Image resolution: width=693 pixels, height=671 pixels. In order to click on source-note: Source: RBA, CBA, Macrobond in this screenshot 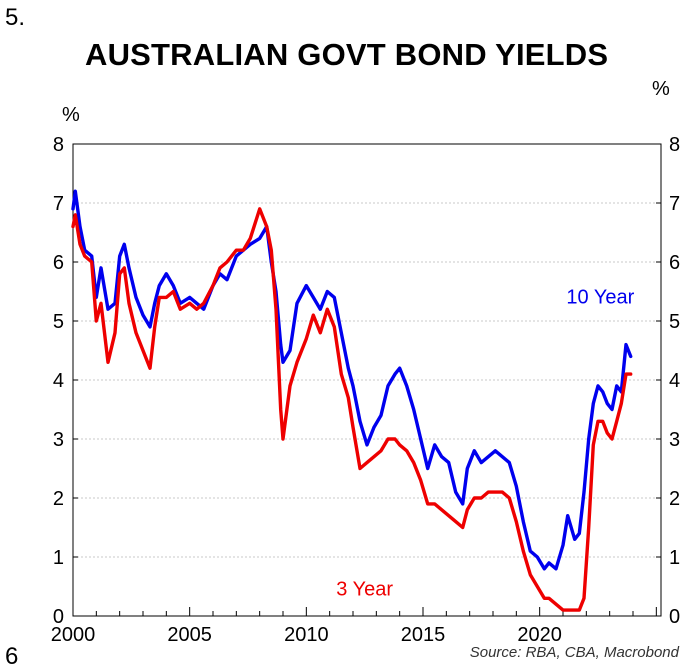, I will do `click(574, 652)`.